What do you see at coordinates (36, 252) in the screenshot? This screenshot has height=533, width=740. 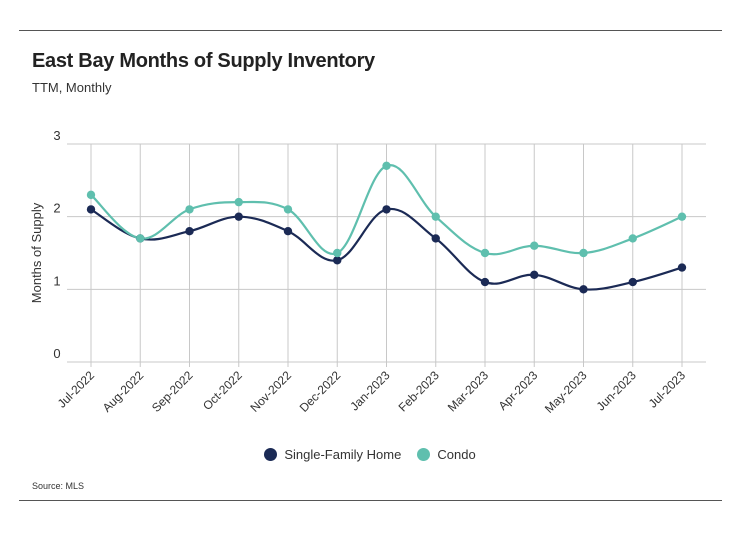 I see `y-axis-label: Months of Supply` at bounding box center [36, 252].